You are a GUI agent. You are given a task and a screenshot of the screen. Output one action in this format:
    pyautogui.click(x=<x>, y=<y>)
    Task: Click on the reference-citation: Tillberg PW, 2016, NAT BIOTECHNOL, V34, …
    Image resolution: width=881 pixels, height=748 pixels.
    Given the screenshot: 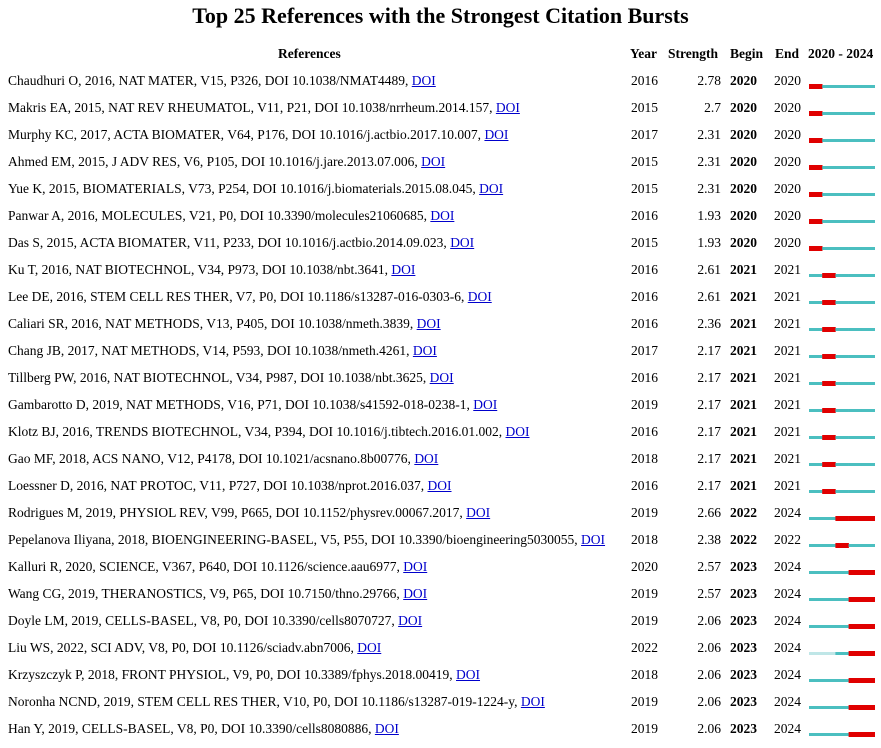 What is the action you would take?
    pyautogui.click(x=217, y=377)
    